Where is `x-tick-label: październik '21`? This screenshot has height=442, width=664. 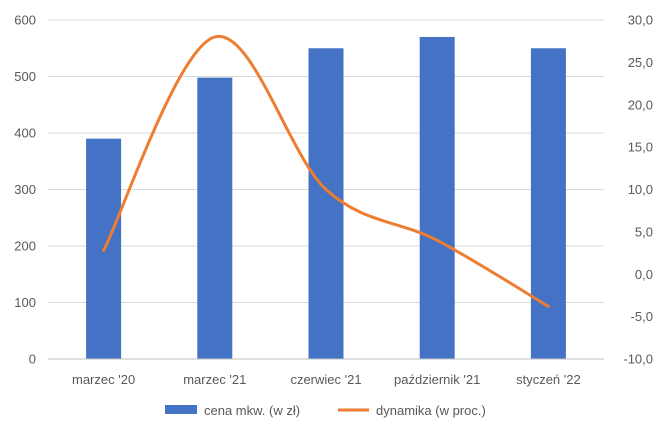
x-tick-label: październik '21 is located at coordinates (437, 379).